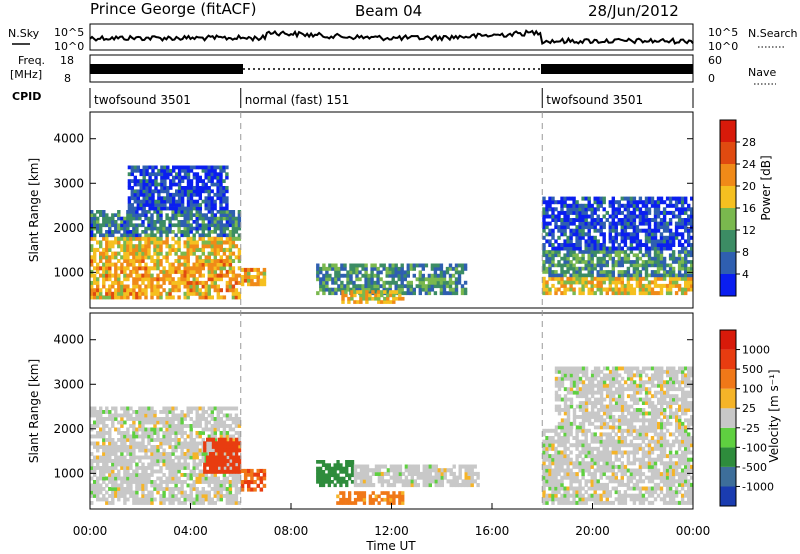  What do you see at coordinates (388, 11) in the screenshot?
I see `beam-title: Beam 04` at bounding box center [388, 11].